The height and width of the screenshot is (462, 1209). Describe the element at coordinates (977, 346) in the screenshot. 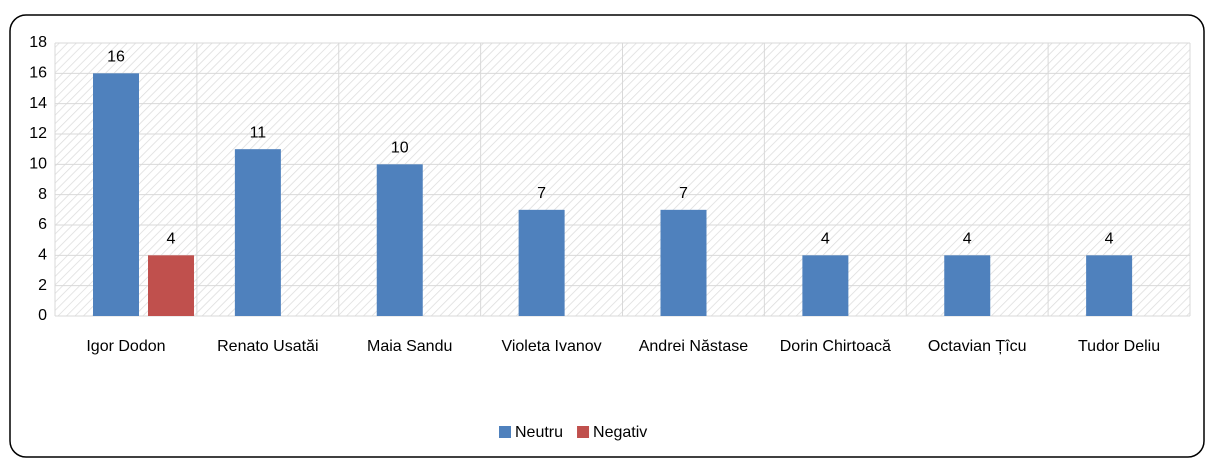

I see `x-tick-label: Octavian Țîcu` at that location.